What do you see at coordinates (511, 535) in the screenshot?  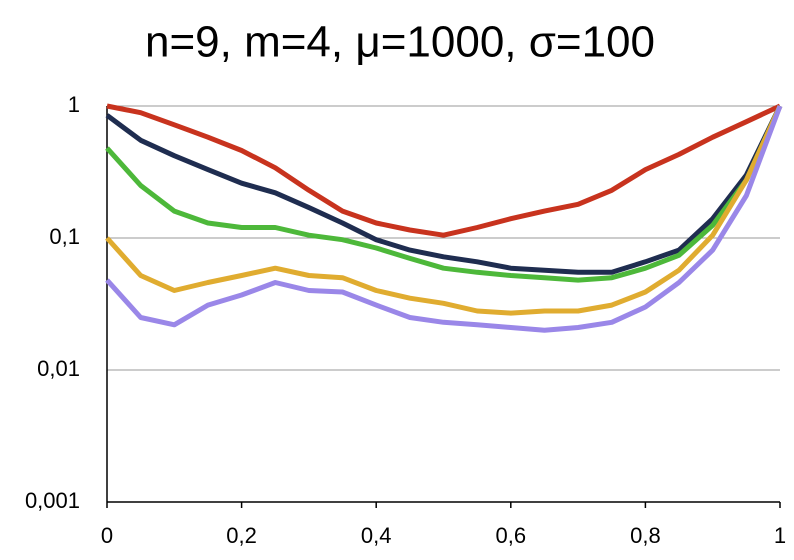 I see `x-tick-label: 0,6` at bounding box center [511, 535].